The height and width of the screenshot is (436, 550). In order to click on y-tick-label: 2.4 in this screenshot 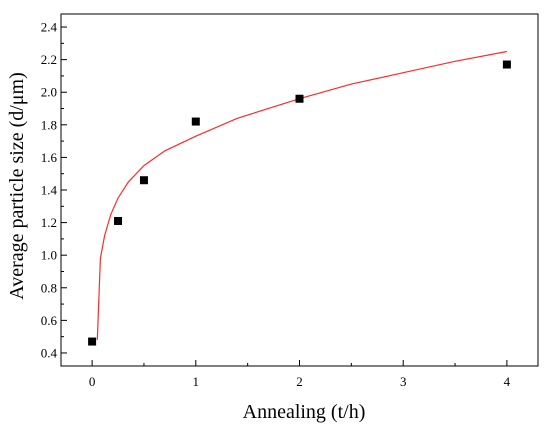, I will do `click(49, 27)`.